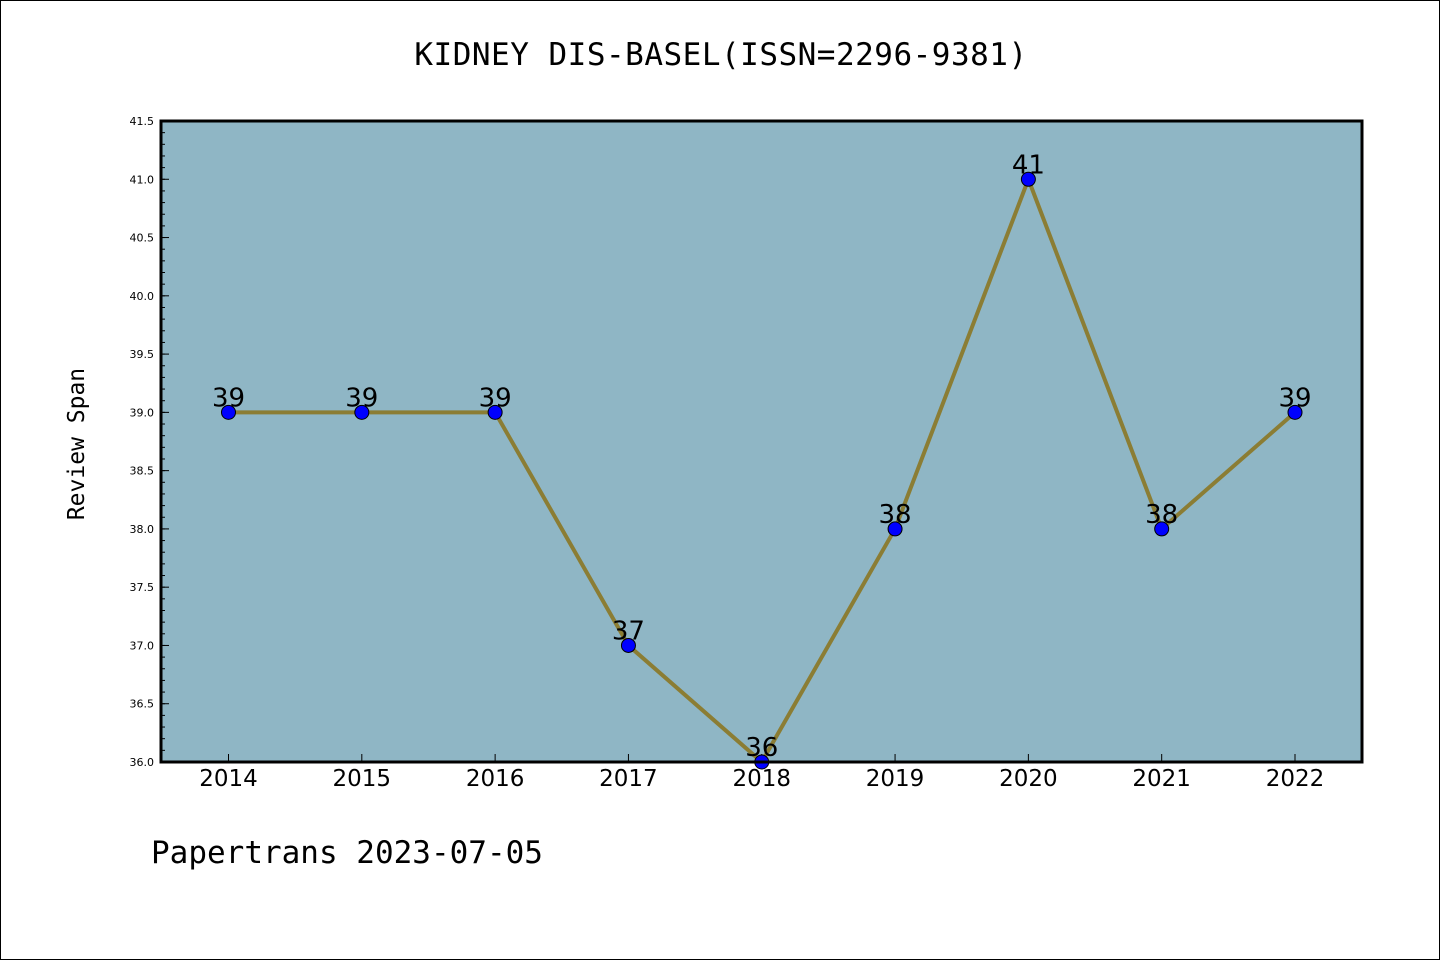  I want to click on x-tick-label: 2017, so click(628, 779).